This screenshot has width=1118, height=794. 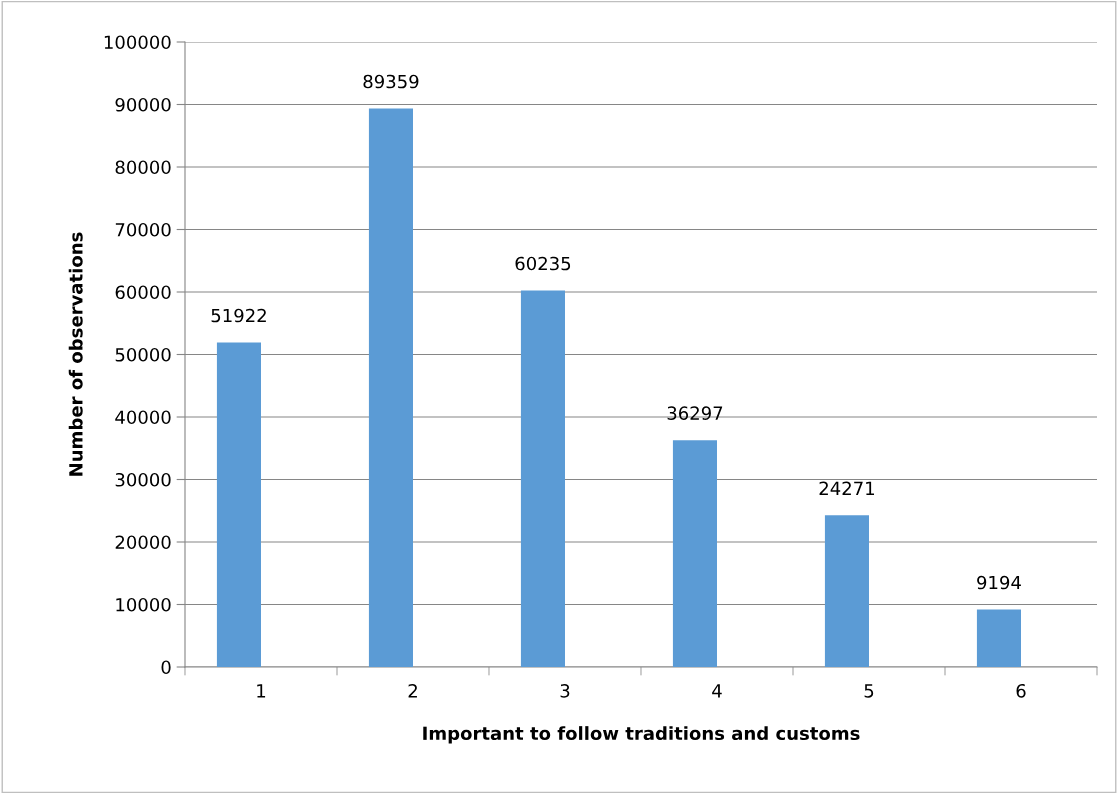 I want to click on y-axis-title: Number of observations, so click(x=75, y=354).